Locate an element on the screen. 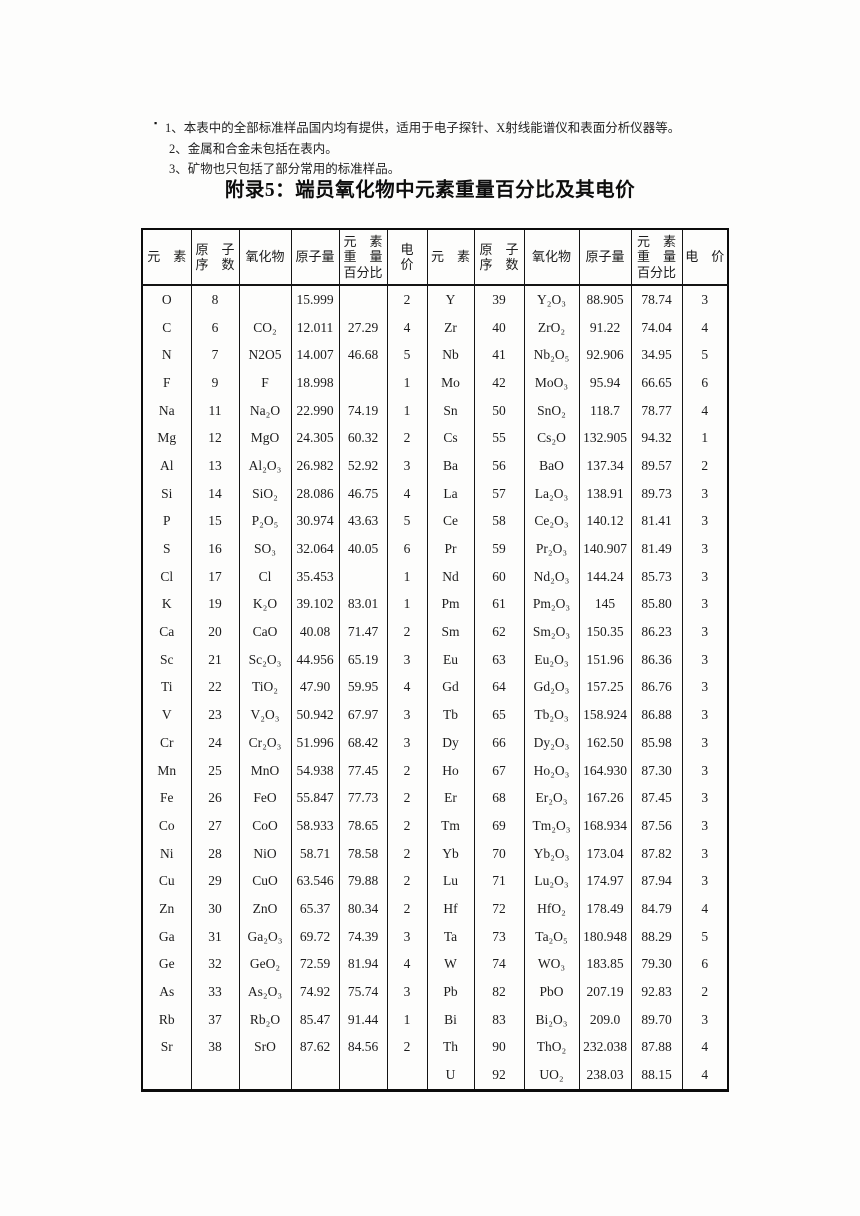 This screenshot has height=1216, width=860. cell-oxide-right: Ho₂O₃ is located at coordinates (551, 770).